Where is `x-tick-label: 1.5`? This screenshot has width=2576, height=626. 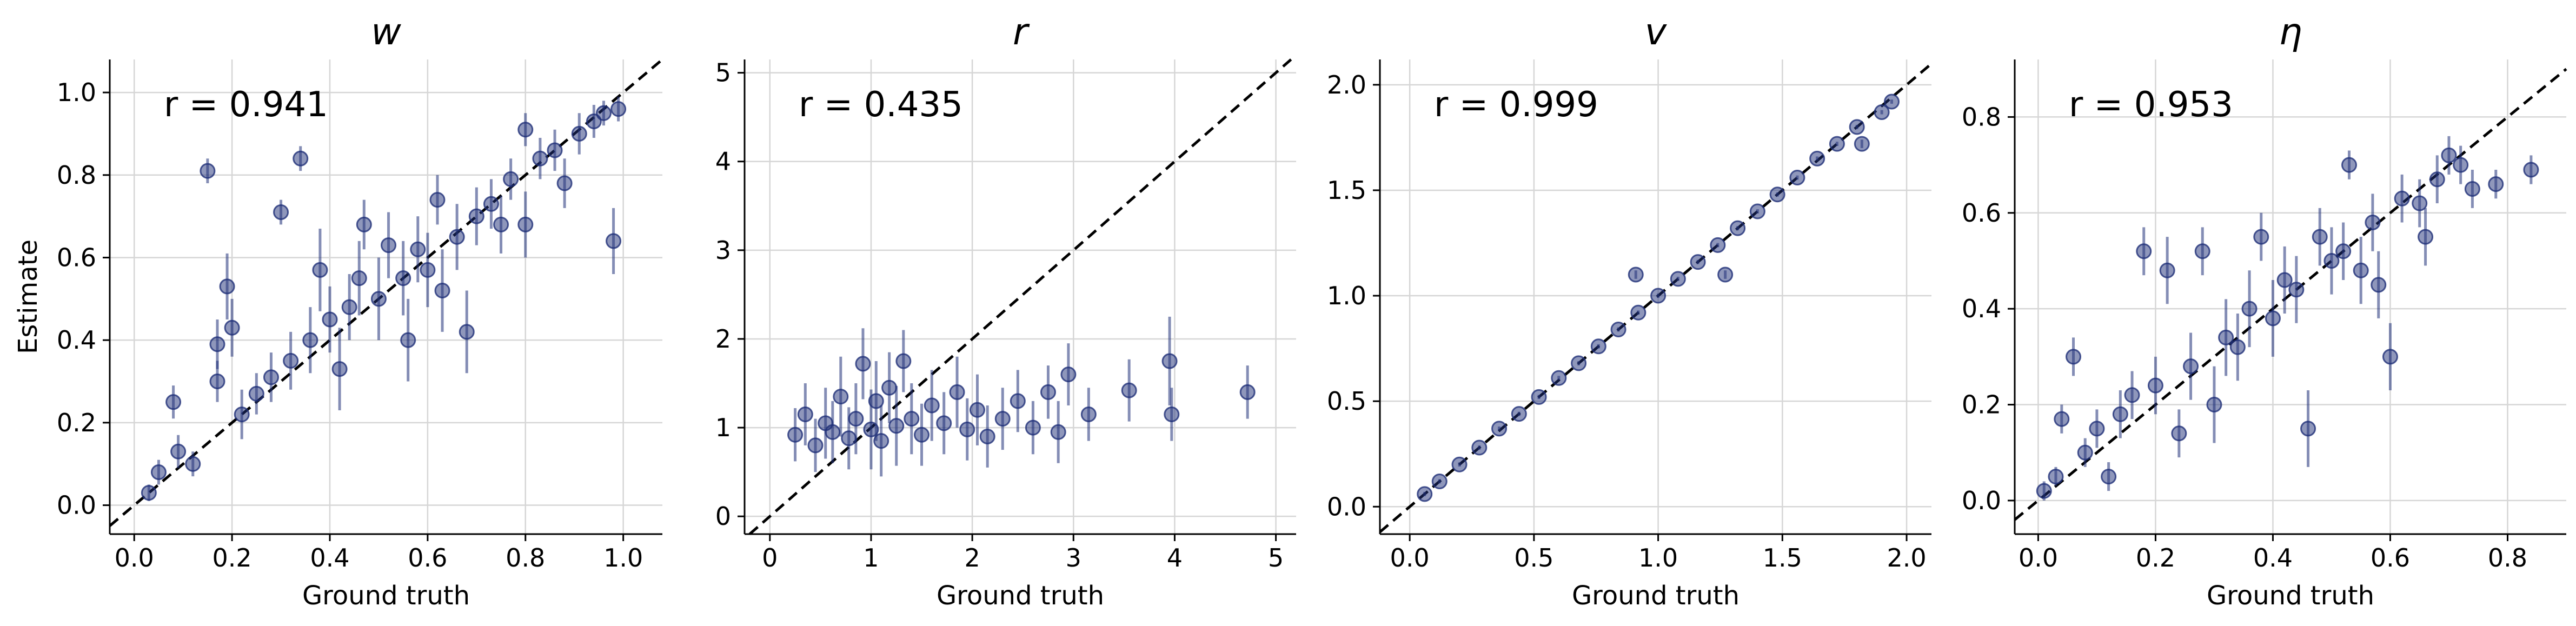
x-tick-label: 1.5 is located at coordinates (1782, 557).